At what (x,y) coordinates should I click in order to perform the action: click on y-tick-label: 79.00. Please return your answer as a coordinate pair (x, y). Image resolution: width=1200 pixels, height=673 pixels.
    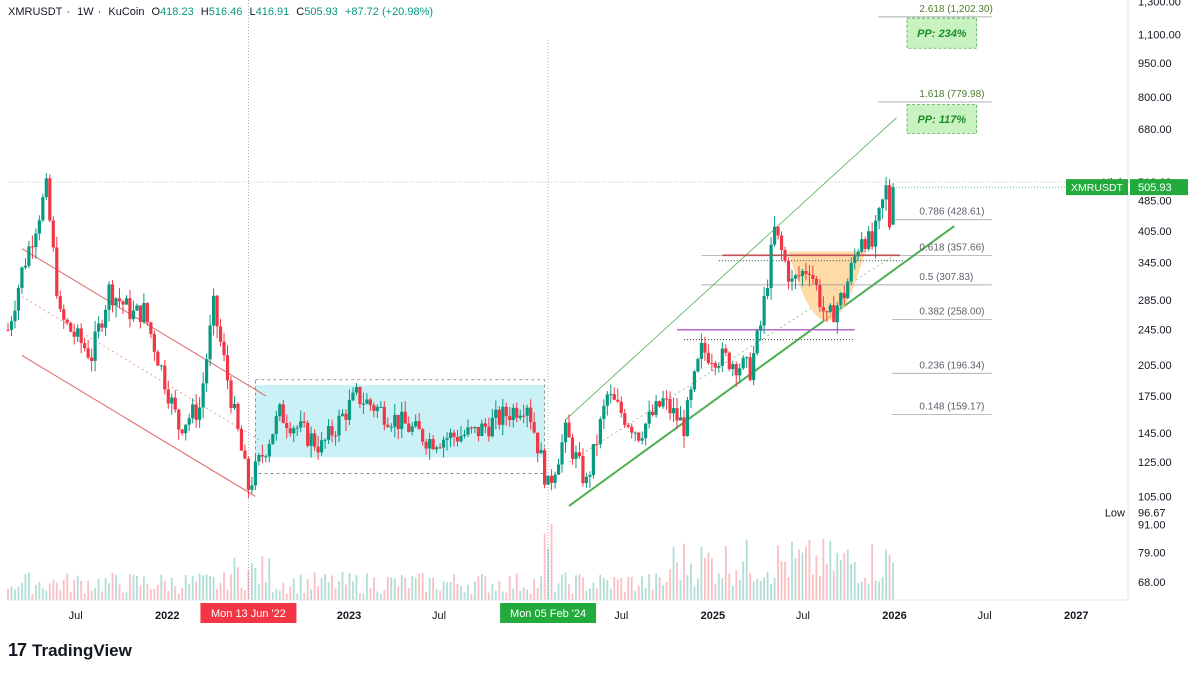
    Looking at the image, I should click on (1152, 553).